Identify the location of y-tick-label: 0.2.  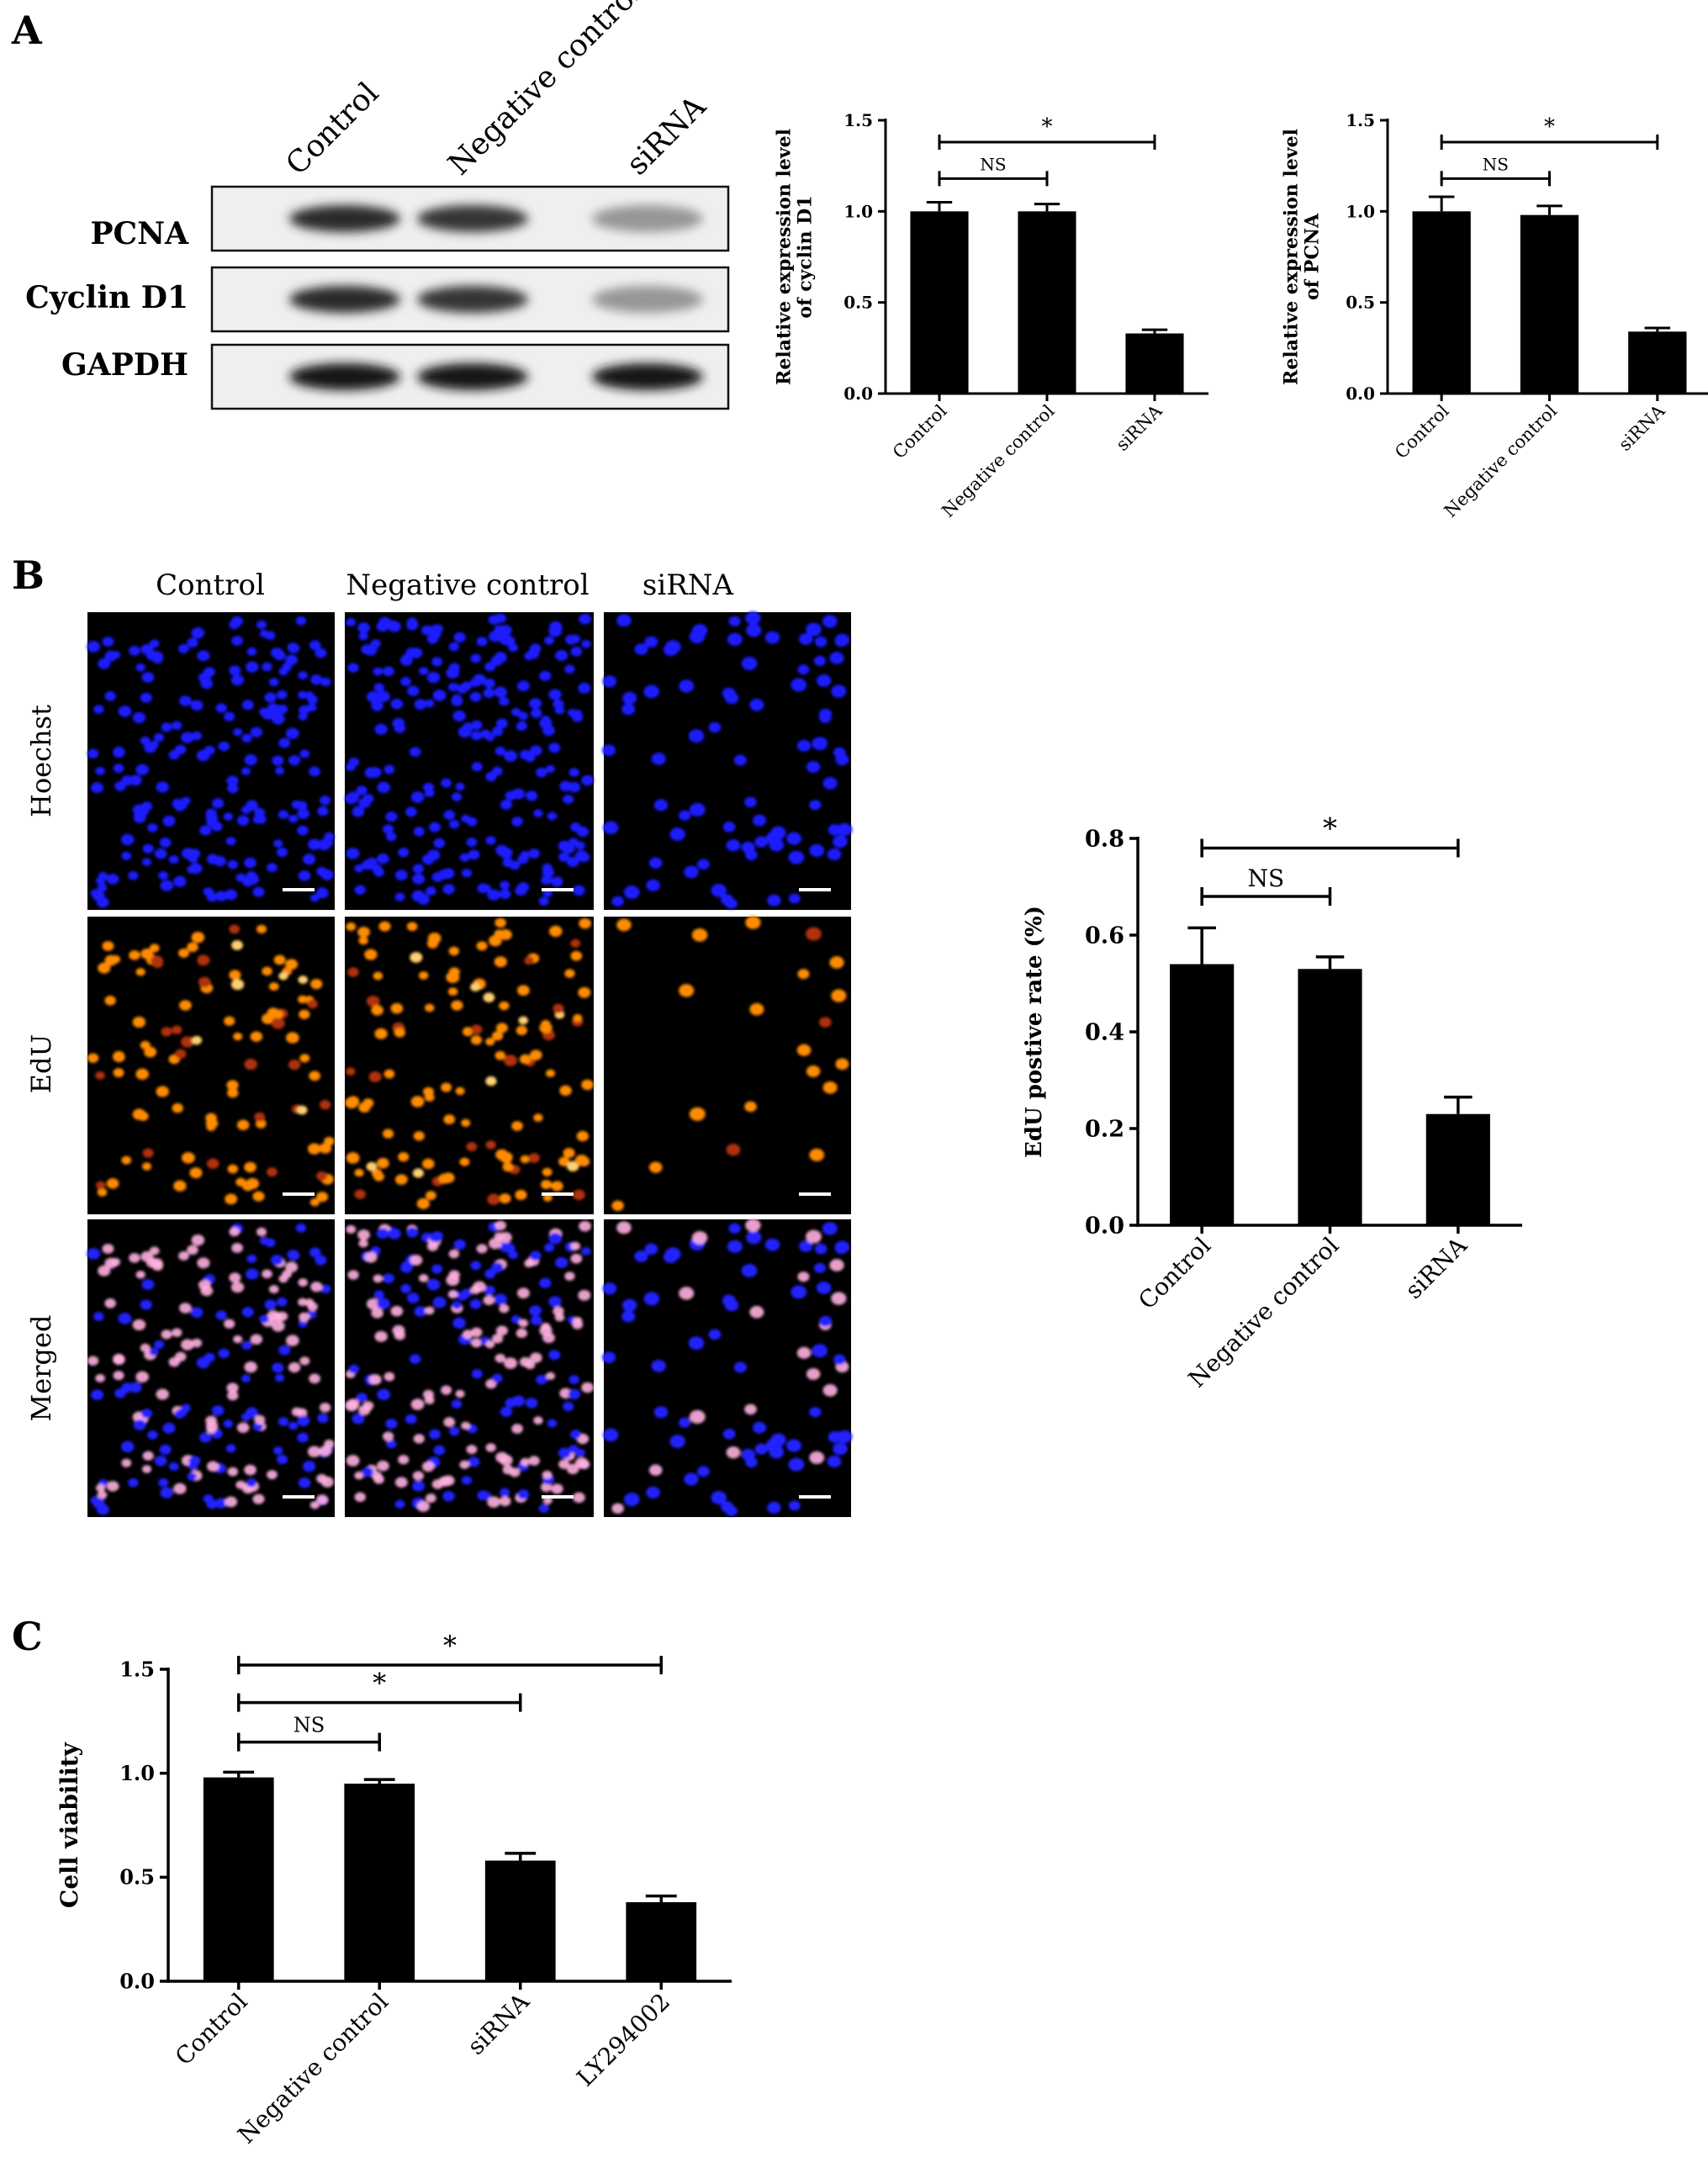
(1104, 1129).